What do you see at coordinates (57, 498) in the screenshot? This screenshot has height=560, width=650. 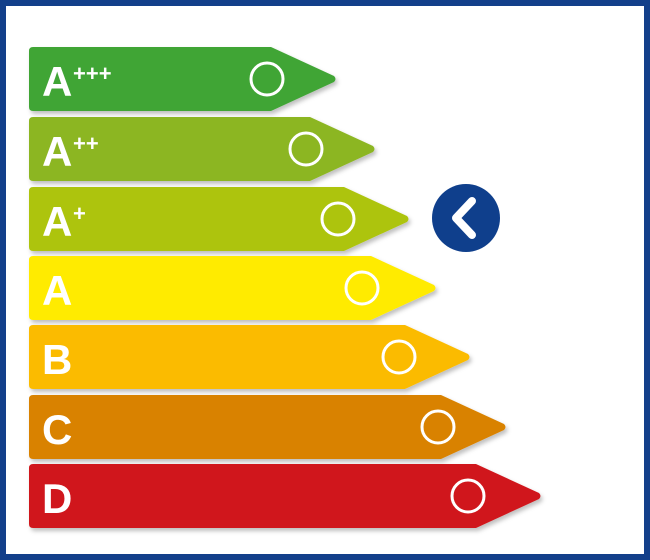 I see `class-label: D` at bounding box center [57, 498].